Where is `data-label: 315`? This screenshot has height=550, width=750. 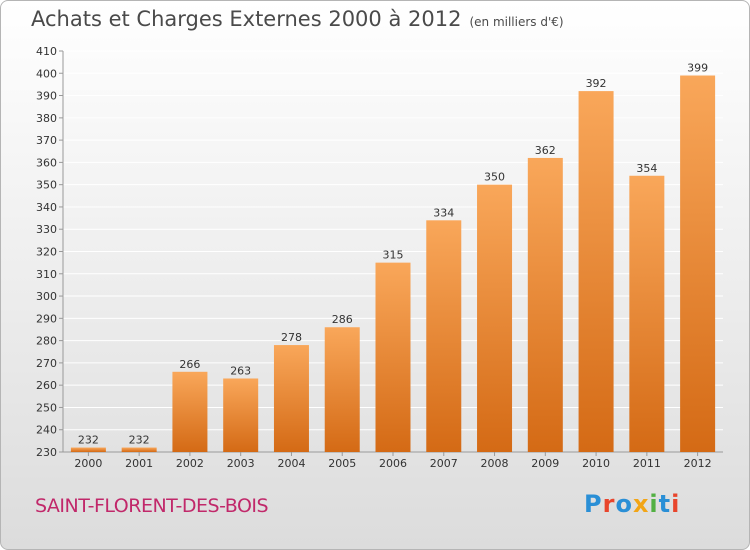 data-label: 315 is located at coordinates (393, 255).